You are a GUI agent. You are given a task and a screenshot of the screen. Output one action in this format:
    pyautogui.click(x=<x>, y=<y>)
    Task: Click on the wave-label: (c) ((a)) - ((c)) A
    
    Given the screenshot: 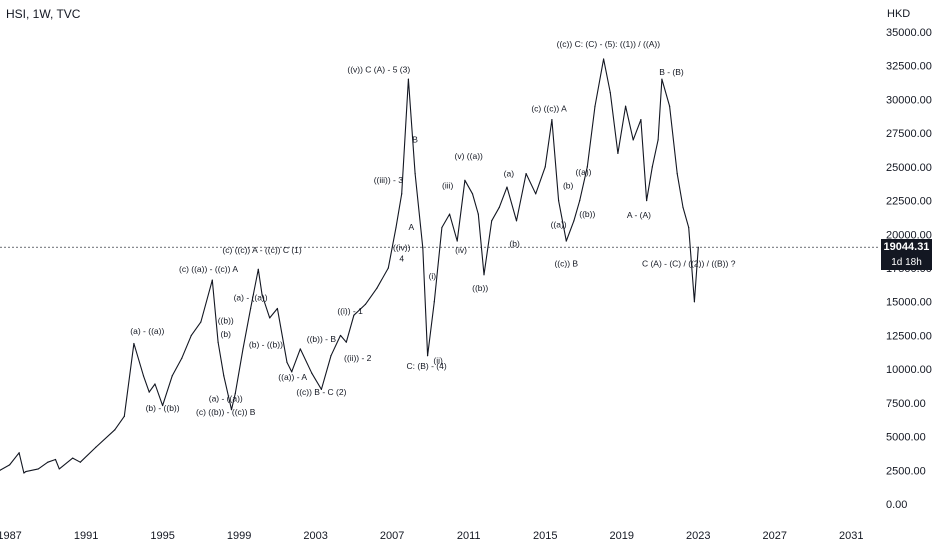 What is the action you would take?
    pyautogui.click(x=208, y=269)
    